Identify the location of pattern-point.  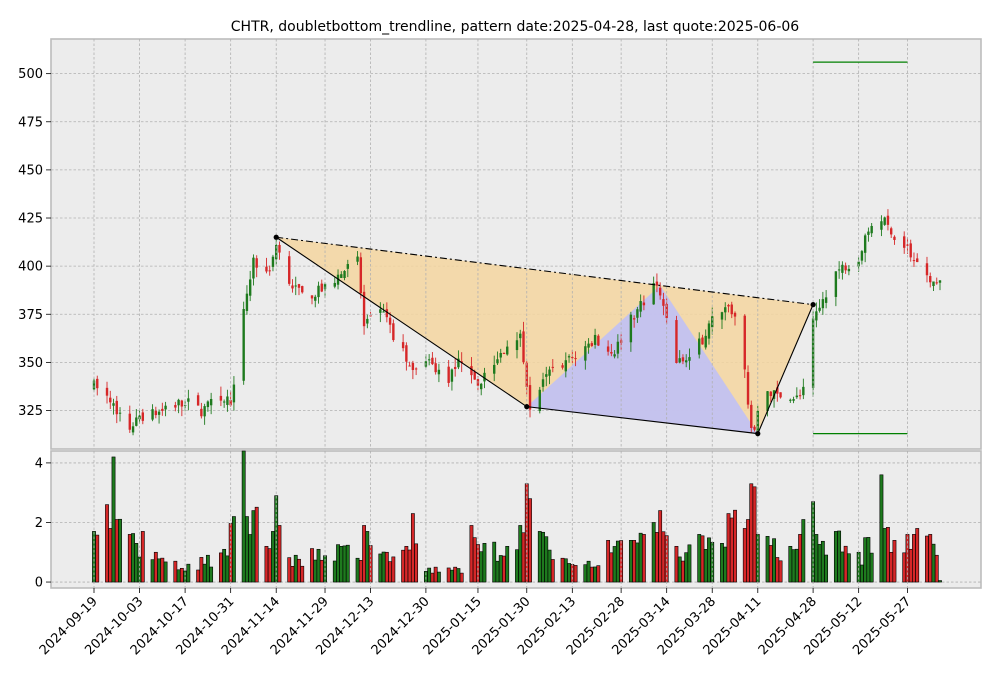
(813, 305).